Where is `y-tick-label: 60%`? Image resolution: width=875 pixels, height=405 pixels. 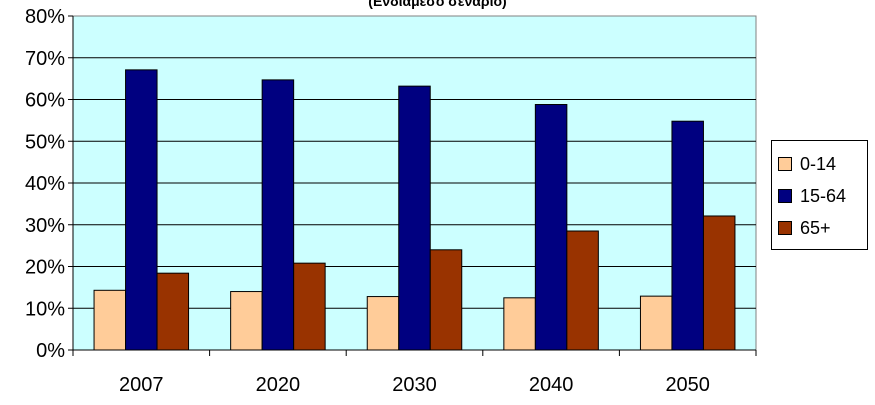
y-tick-label: 60% is located at coordinates (45, 101).